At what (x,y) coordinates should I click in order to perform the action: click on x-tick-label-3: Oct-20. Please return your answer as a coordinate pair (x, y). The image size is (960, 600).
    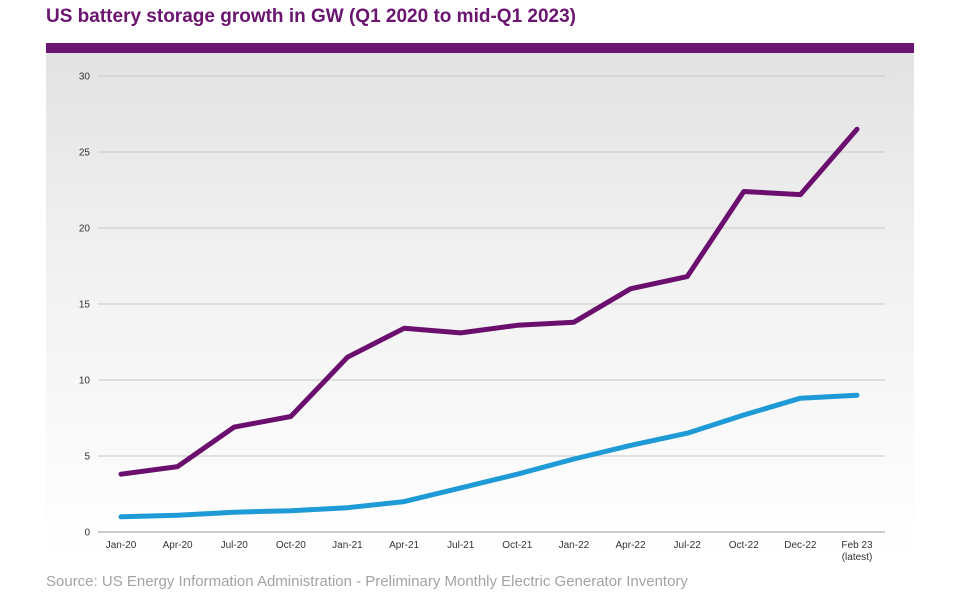
    Looking at the image, I should click on (291, 545).